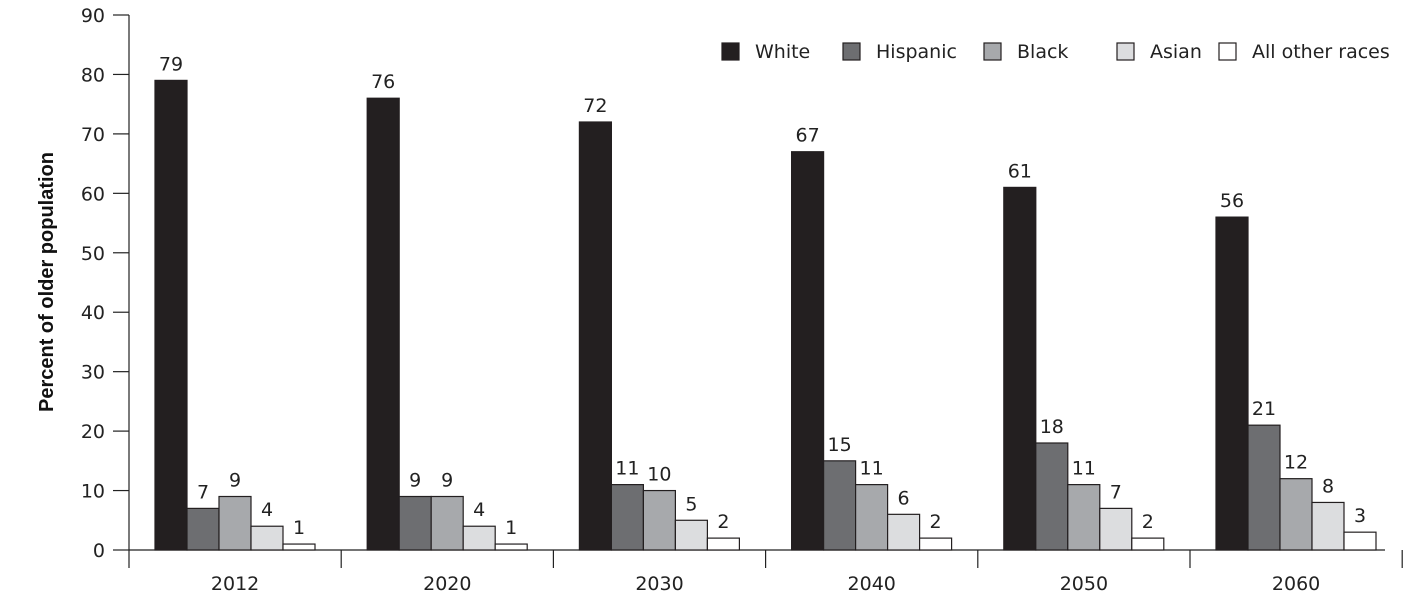 The image size is (1407, 597). I want to click on y-tick-label: 50, so click(93, 254).